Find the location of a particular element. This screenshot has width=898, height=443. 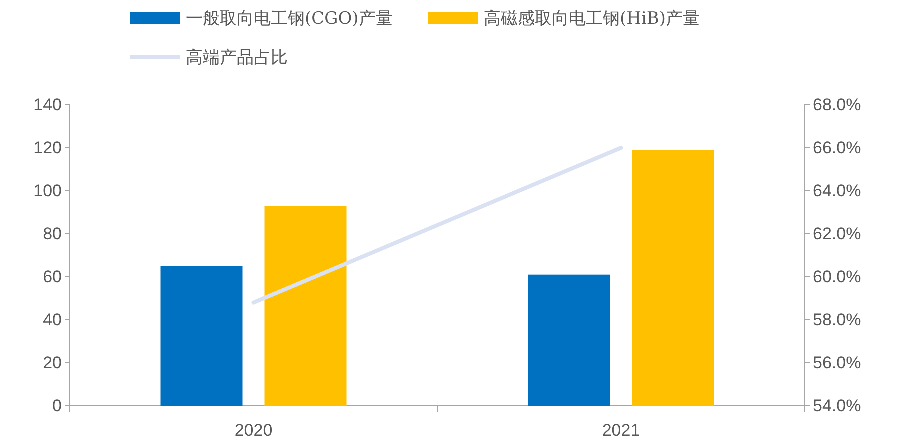

y2-tick-label: 62.0% is located at coordinates (837, 234).